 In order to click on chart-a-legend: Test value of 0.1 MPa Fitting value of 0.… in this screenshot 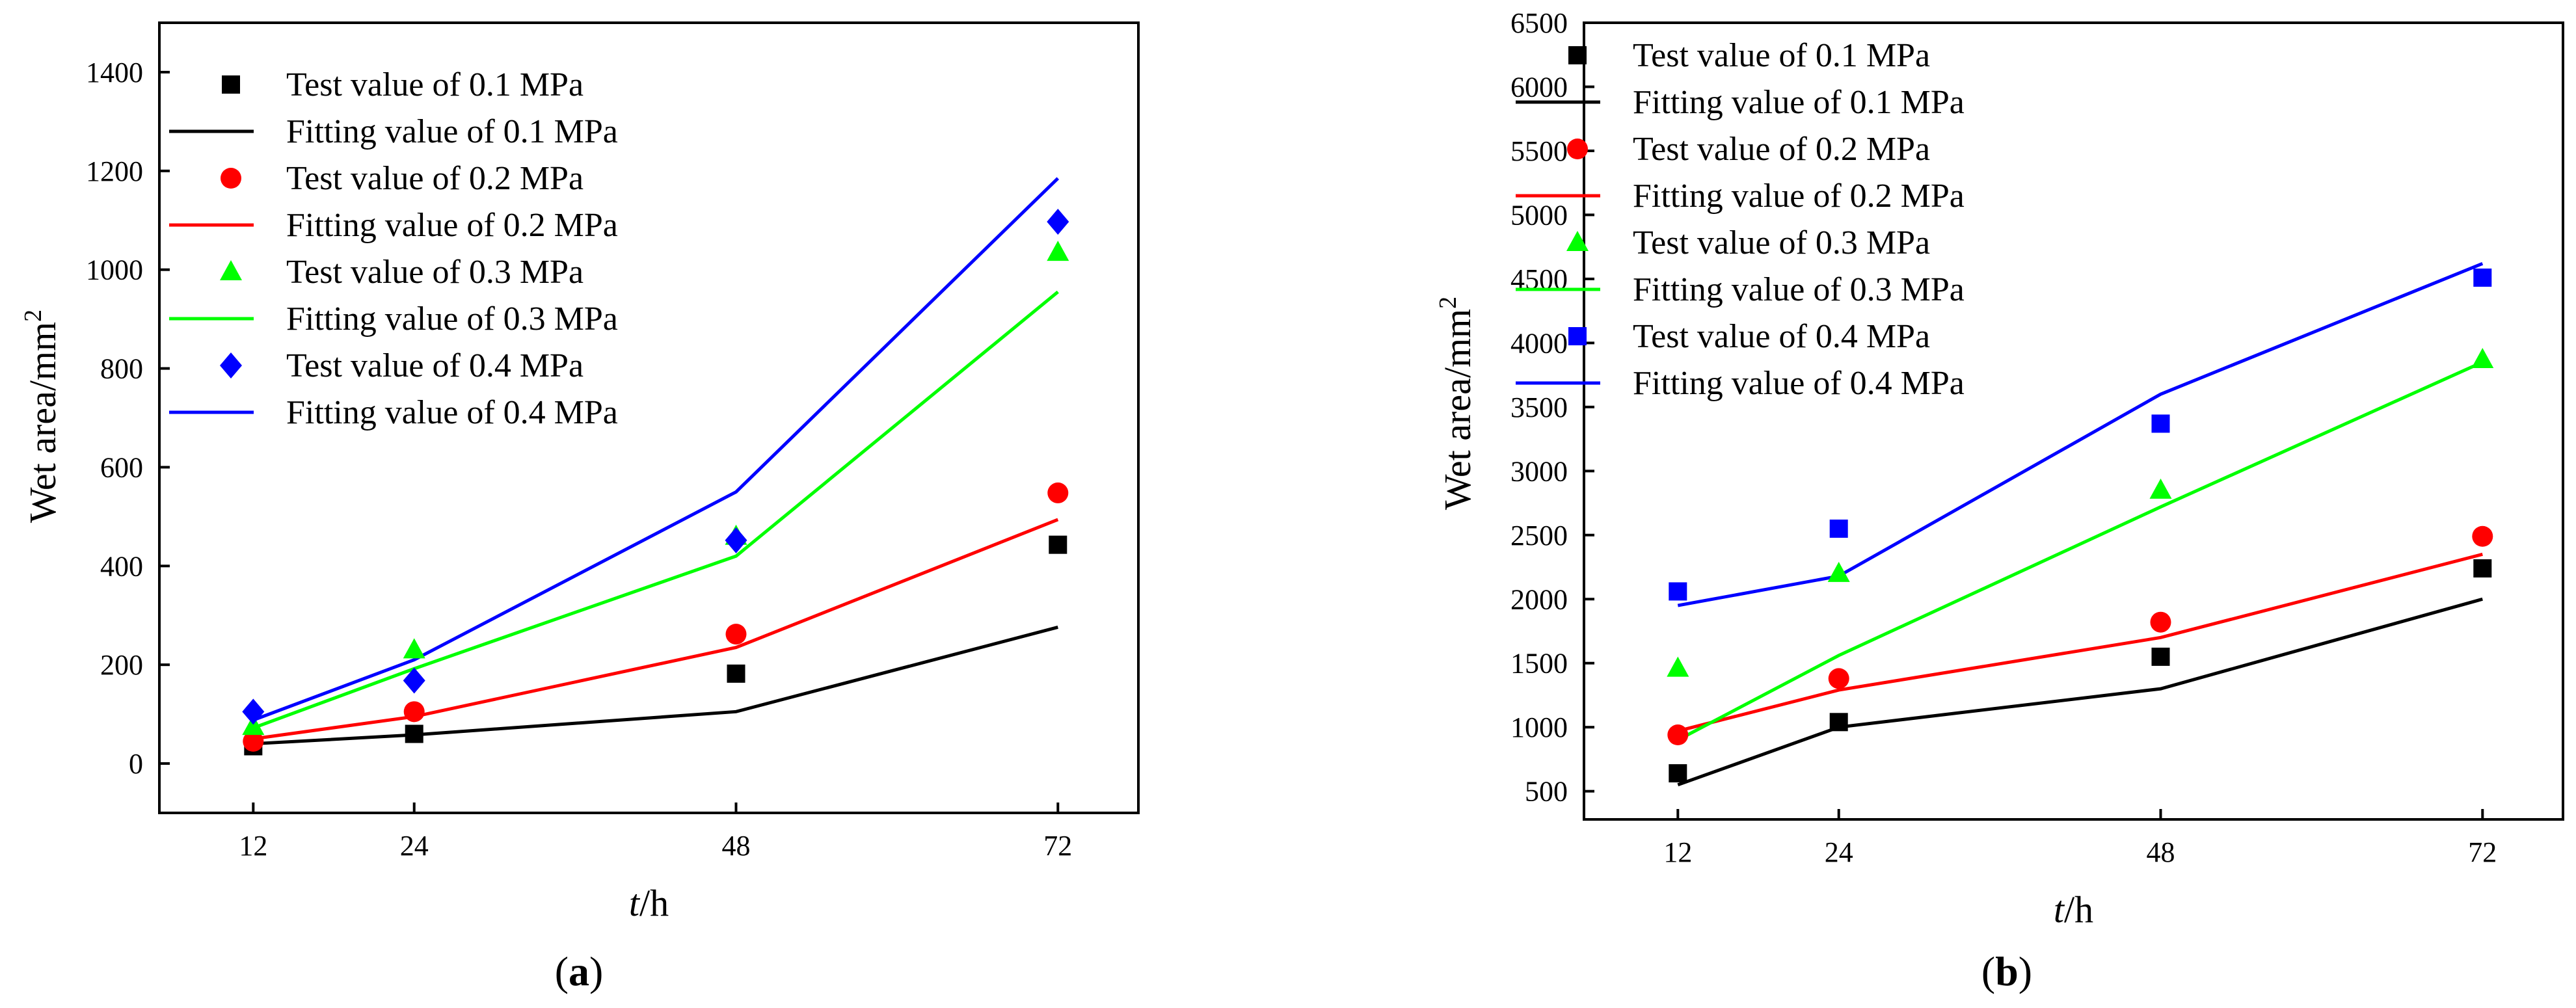, I will do `click(393, 248)`.